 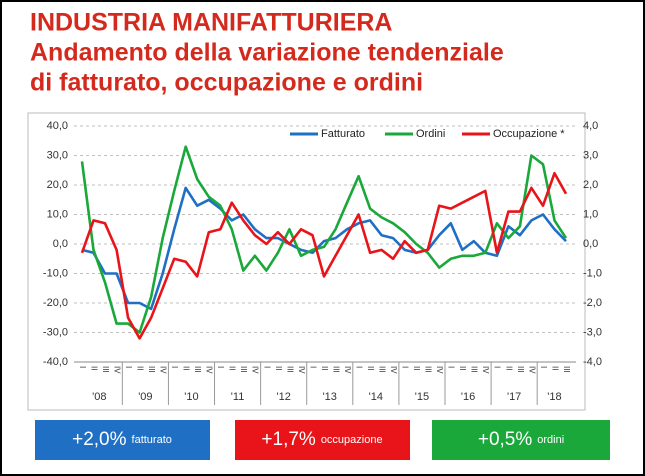 I want to click on y2-tick-label: -2,0, so click(x=592, y=303).